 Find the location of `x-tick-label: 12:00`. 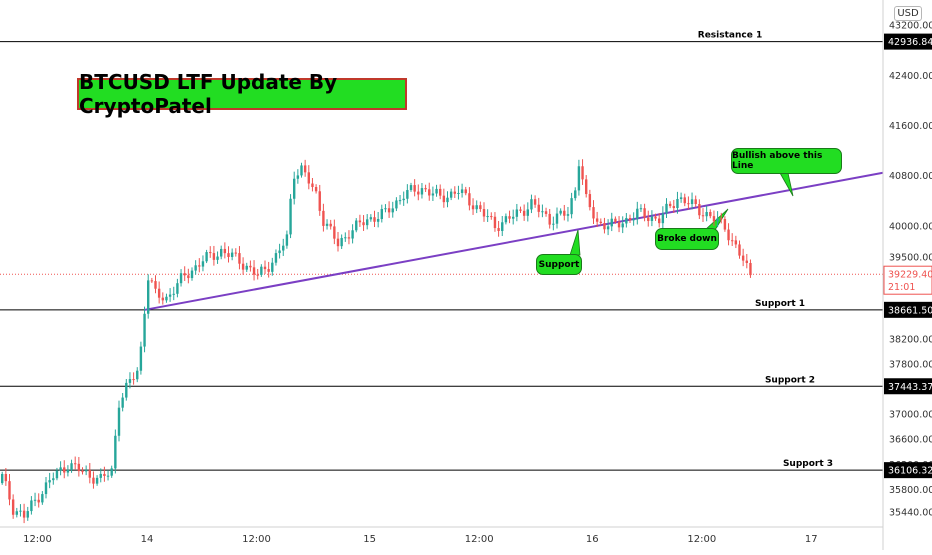

x-tick-label: 12:00 is located at coordinates (37, 539).